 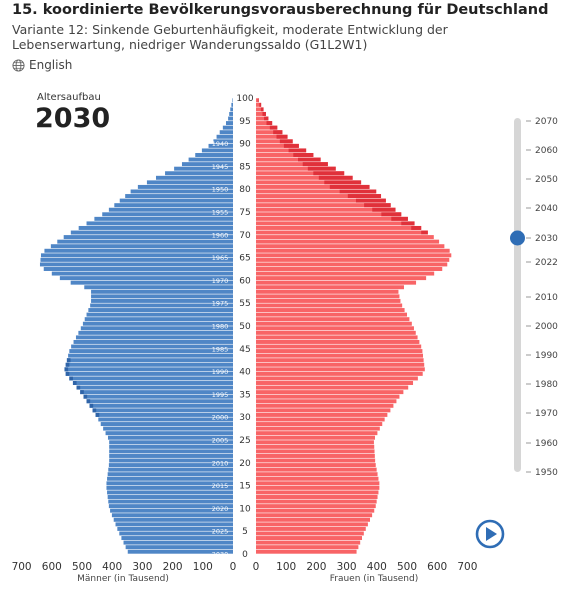 What do you see at coordinates (220, 235) in the screenshot?
I see `birth-year-label: 1960` at bounding box center [220, 235].